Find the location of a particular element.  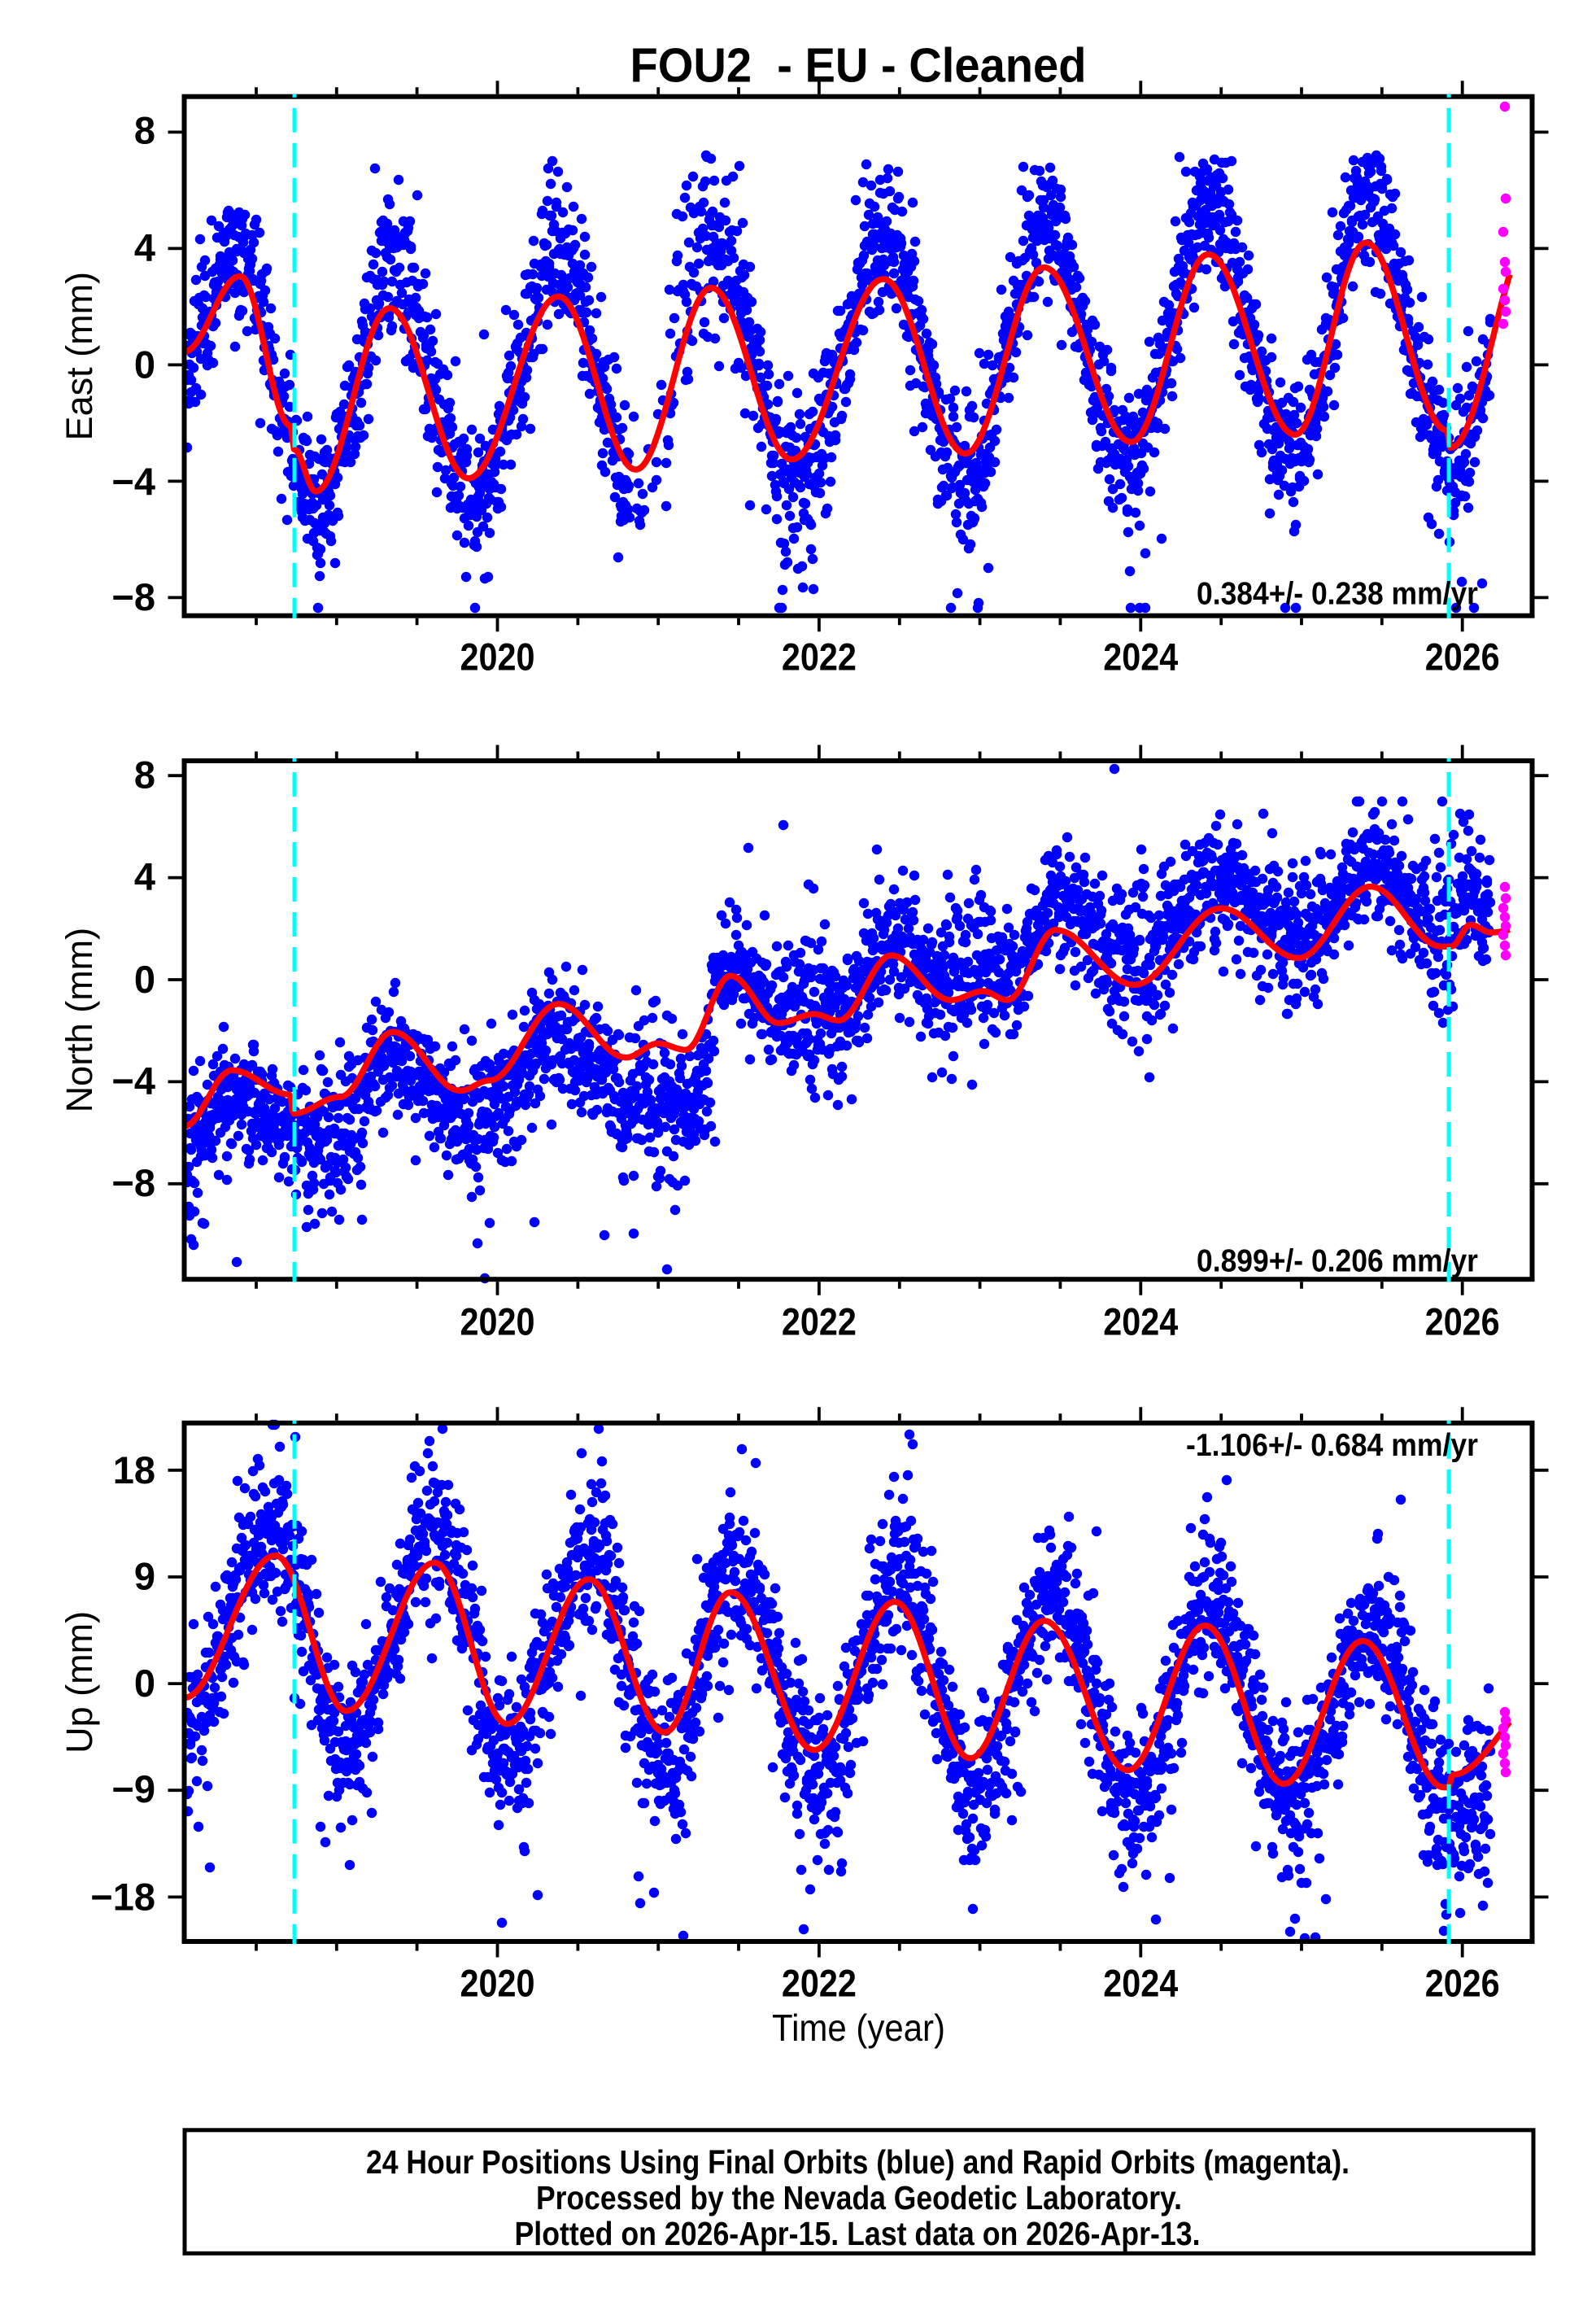

svg-text: 18 is located at coordinates (134, 1469).